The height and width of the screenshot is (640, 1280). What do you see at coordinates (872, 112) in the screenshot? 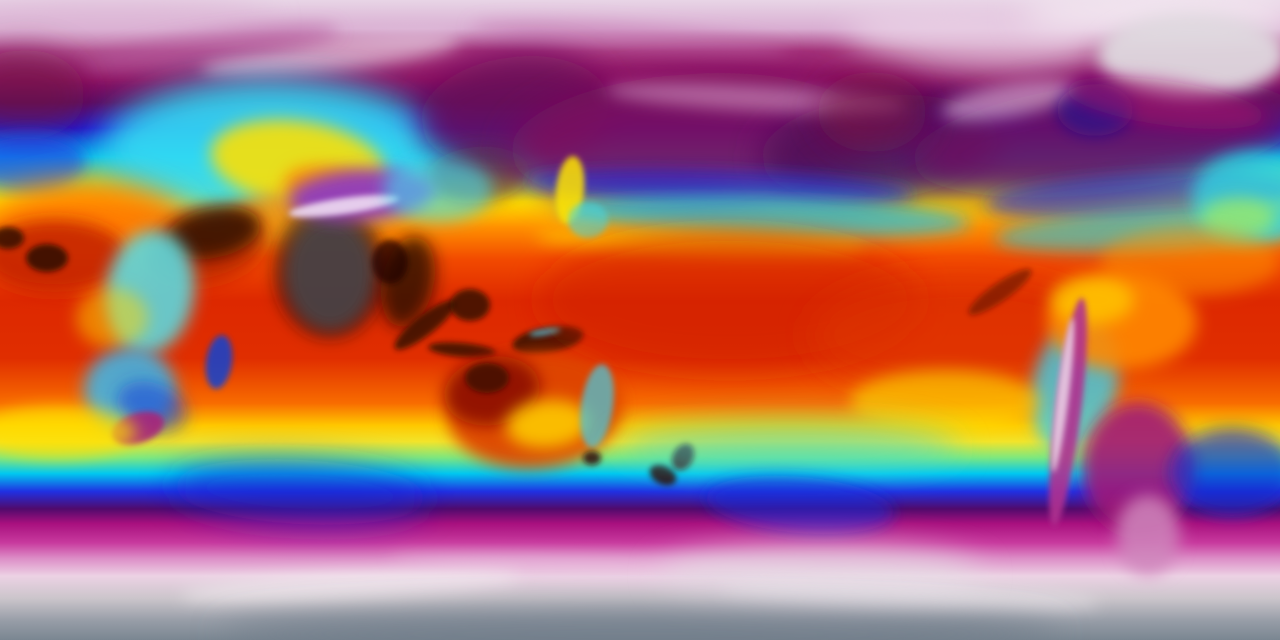
I see `alaska-maroon` at bounding box center [872, 112].